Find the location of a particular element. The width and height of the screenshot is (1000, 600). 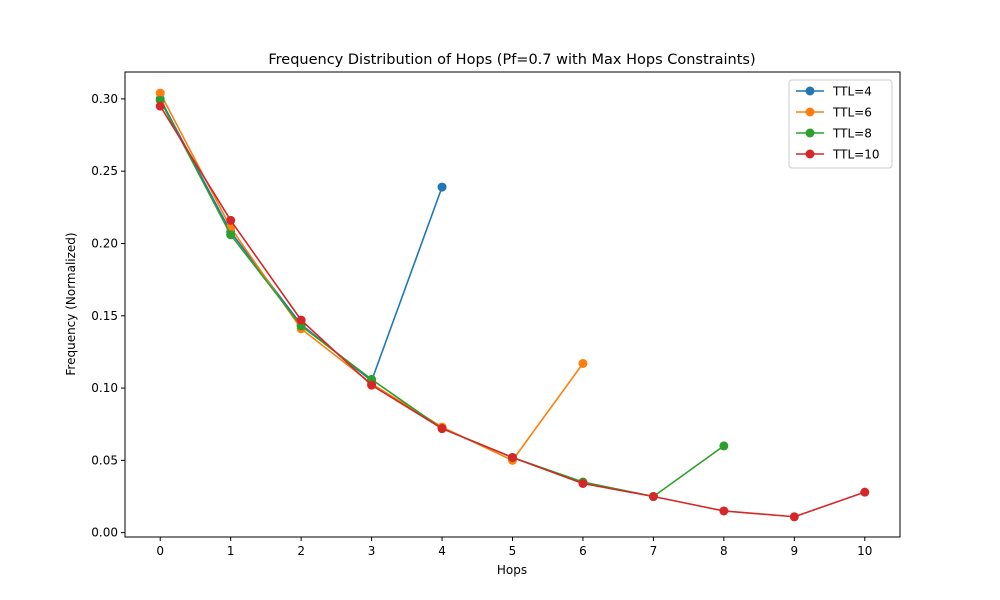

y-tick-label: 0.30 is located at coordinates (104, 99).